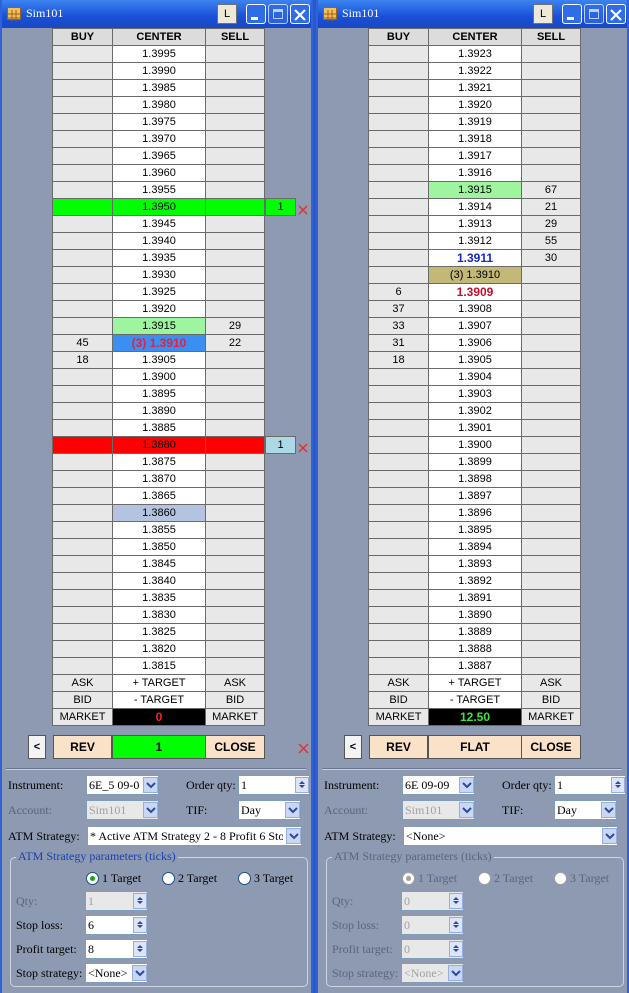  I want to click on sell-cell: 22, so click(235, 343).